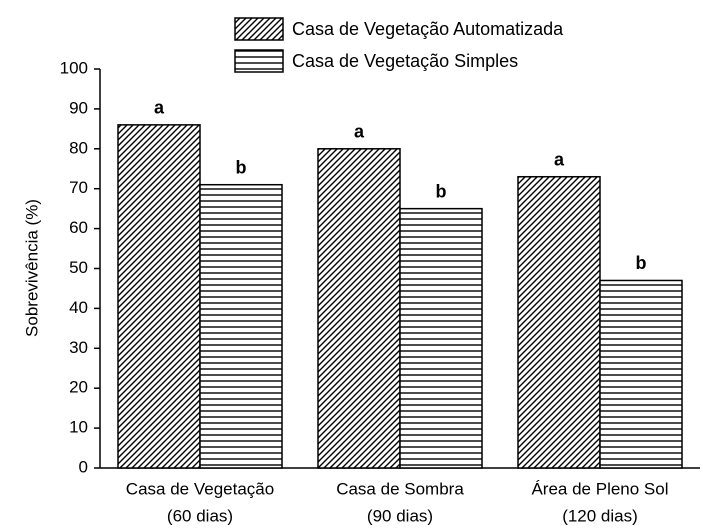  What do you see at coordinates (83, 466) in the screenshot?
I see `y-tick-label: 0` at bounding box center [83, 466].